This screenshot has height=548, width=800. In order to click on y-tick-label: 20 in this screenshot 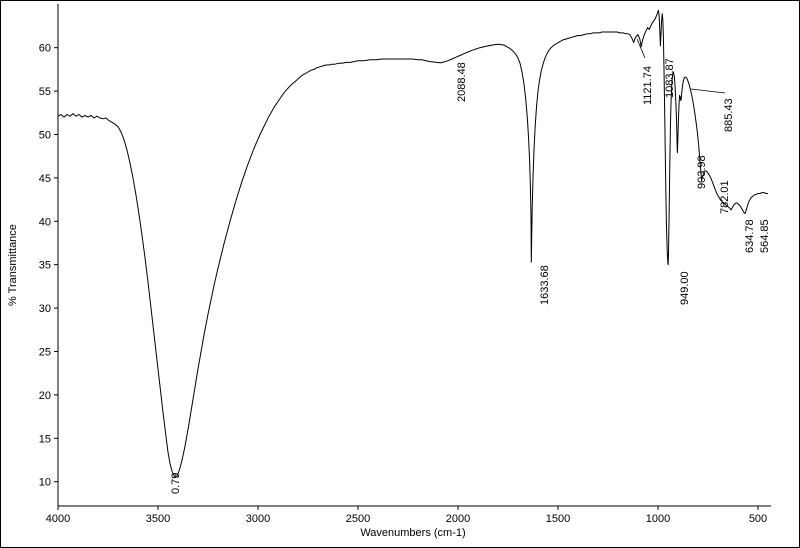, I will do `click(45, 396)`.